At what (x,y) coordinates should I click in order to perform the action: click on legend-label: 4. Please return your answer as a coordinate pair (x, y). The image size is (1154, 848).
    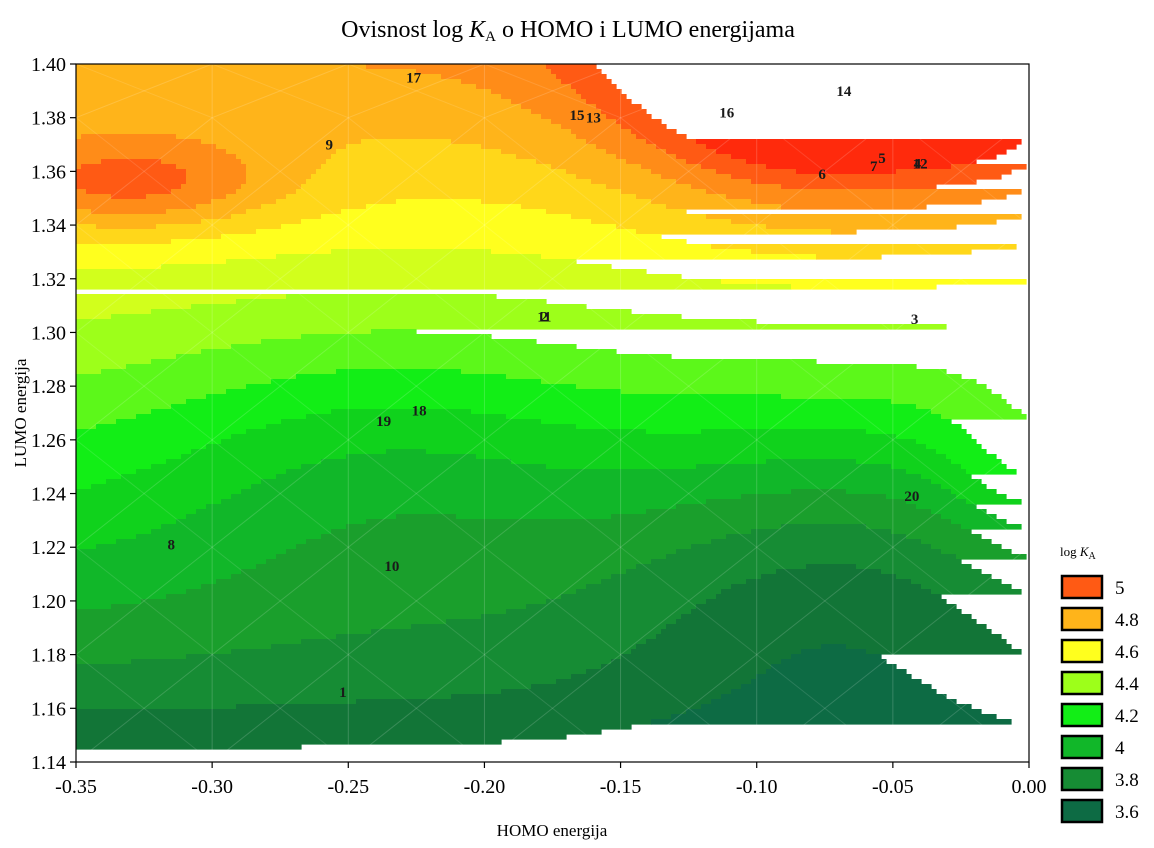
    Looking at the image, I should click on (1120, 748).